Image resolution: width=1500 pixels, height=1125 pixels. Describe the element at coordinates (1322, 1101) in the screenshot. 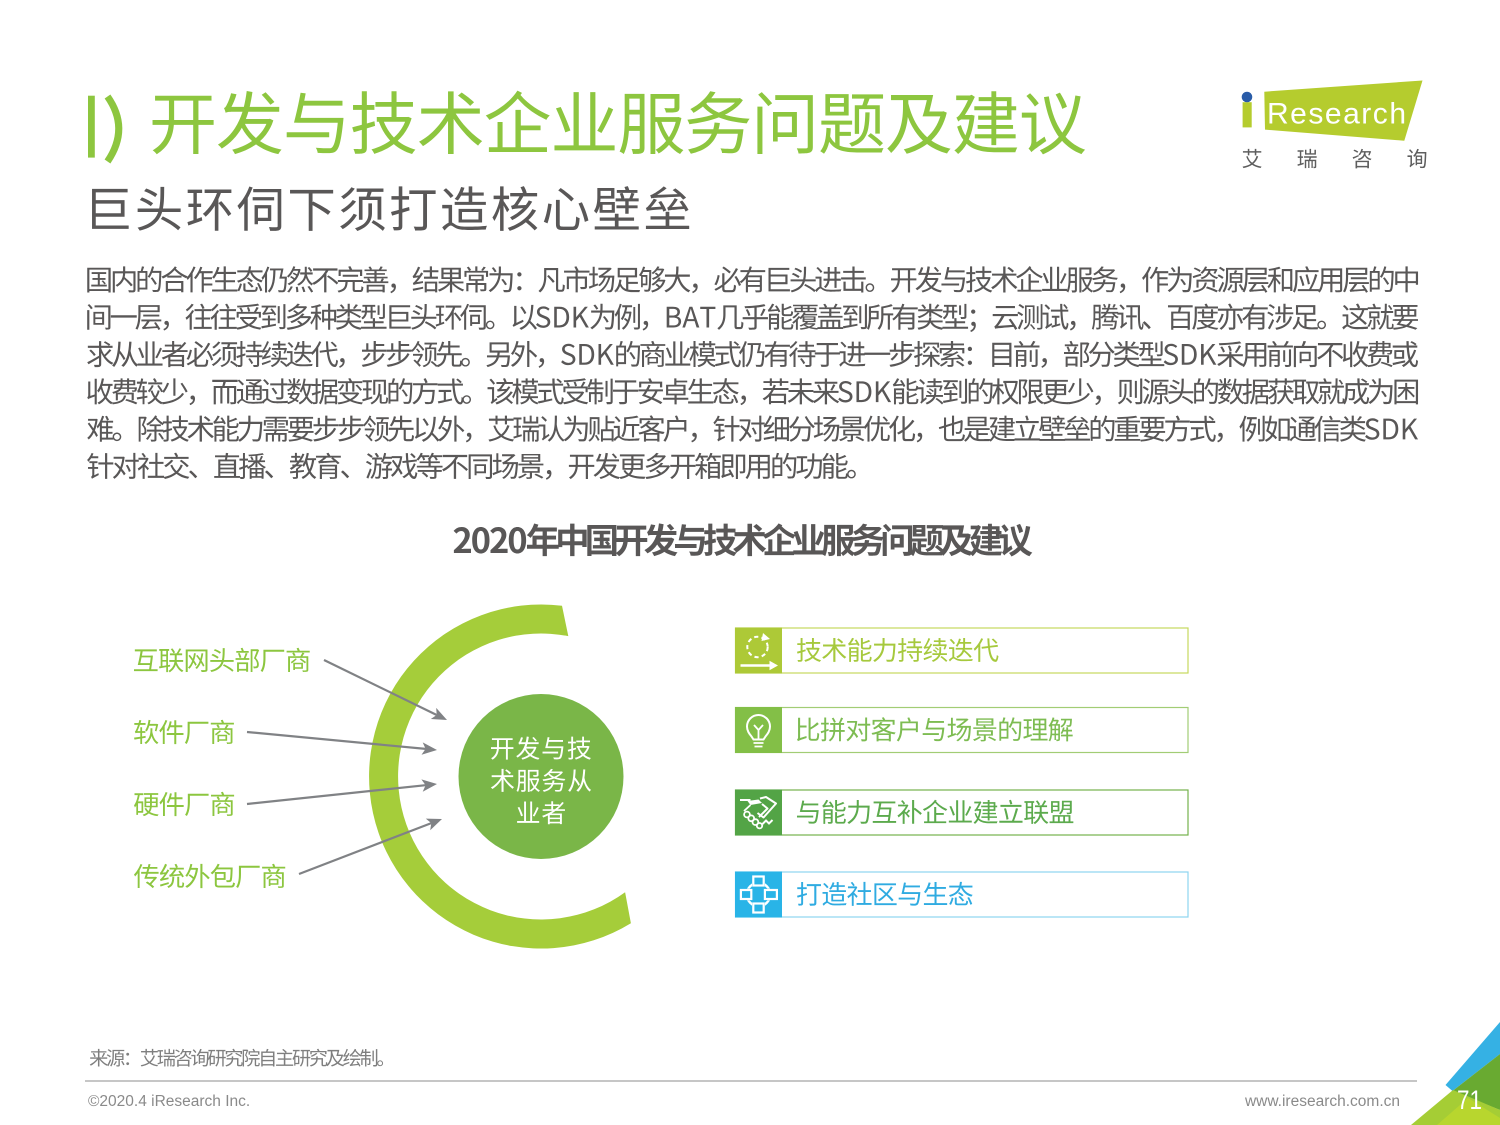

I see `svg-text: www.iresearch.com.cn` at that location.